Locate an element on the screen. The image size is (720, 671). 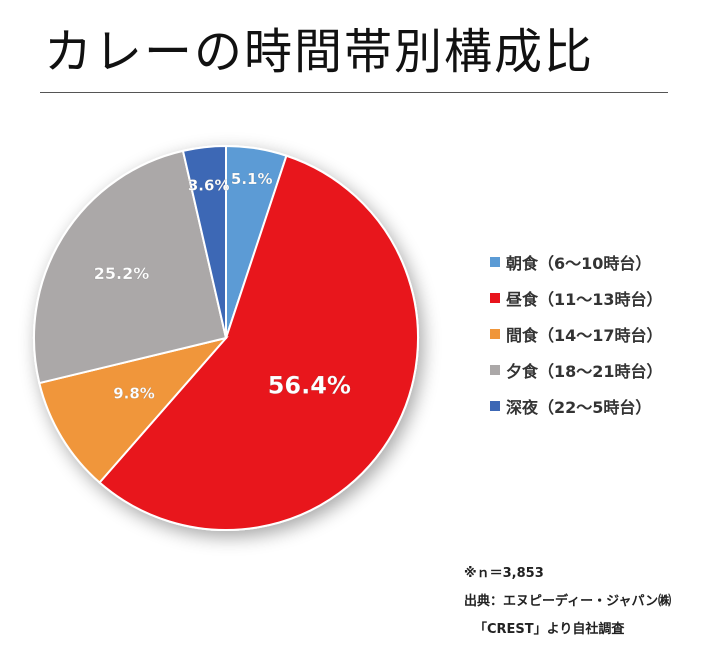
source-note: 出典：エヌピーディー・ジャパン㈱ is located at coordinates (568, 601).